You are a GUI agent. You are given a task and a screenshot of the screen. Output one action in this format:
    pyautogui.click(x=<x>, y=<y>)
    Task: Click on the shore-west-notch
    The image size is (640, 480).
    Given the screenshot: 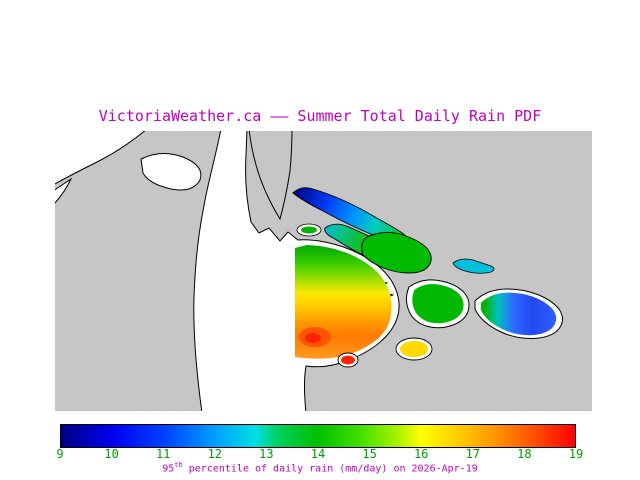 What is the action you would take?
    pyautogui.click(x=64, y=190)
    